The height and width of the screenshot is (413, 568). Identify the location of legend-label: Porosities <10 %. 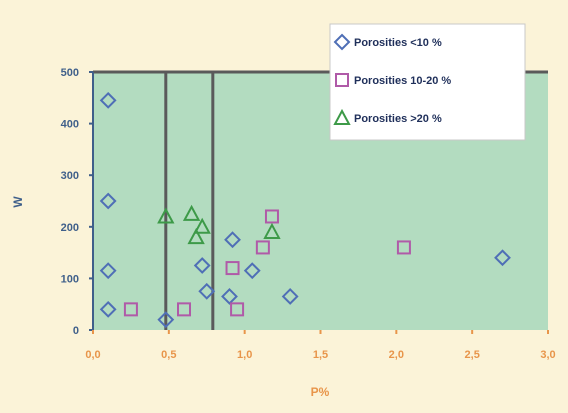
(398, 43).